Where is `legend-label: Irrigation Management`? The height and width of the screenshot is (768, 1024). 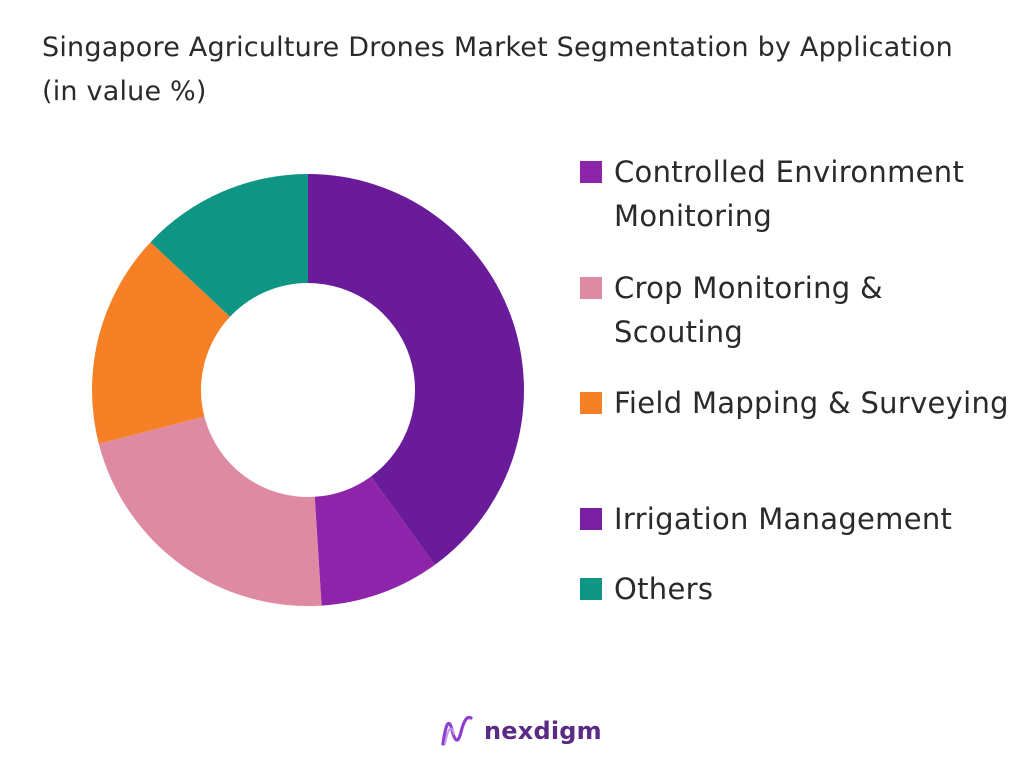
legend-label: Irrigation Management is located at coordinates (783, 519).